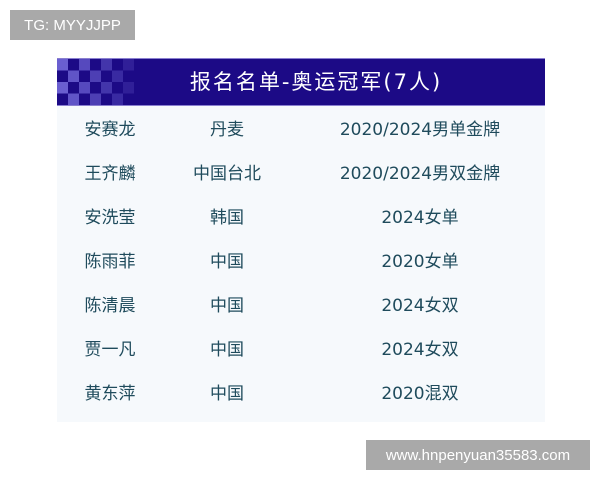 Image resolution: width=600 pixels, height=480 pixels. What do you see at coordinates (110, 130) in the screenshot?
I see `athlete-name: 安赛龙` at bounding box center [110, 130].